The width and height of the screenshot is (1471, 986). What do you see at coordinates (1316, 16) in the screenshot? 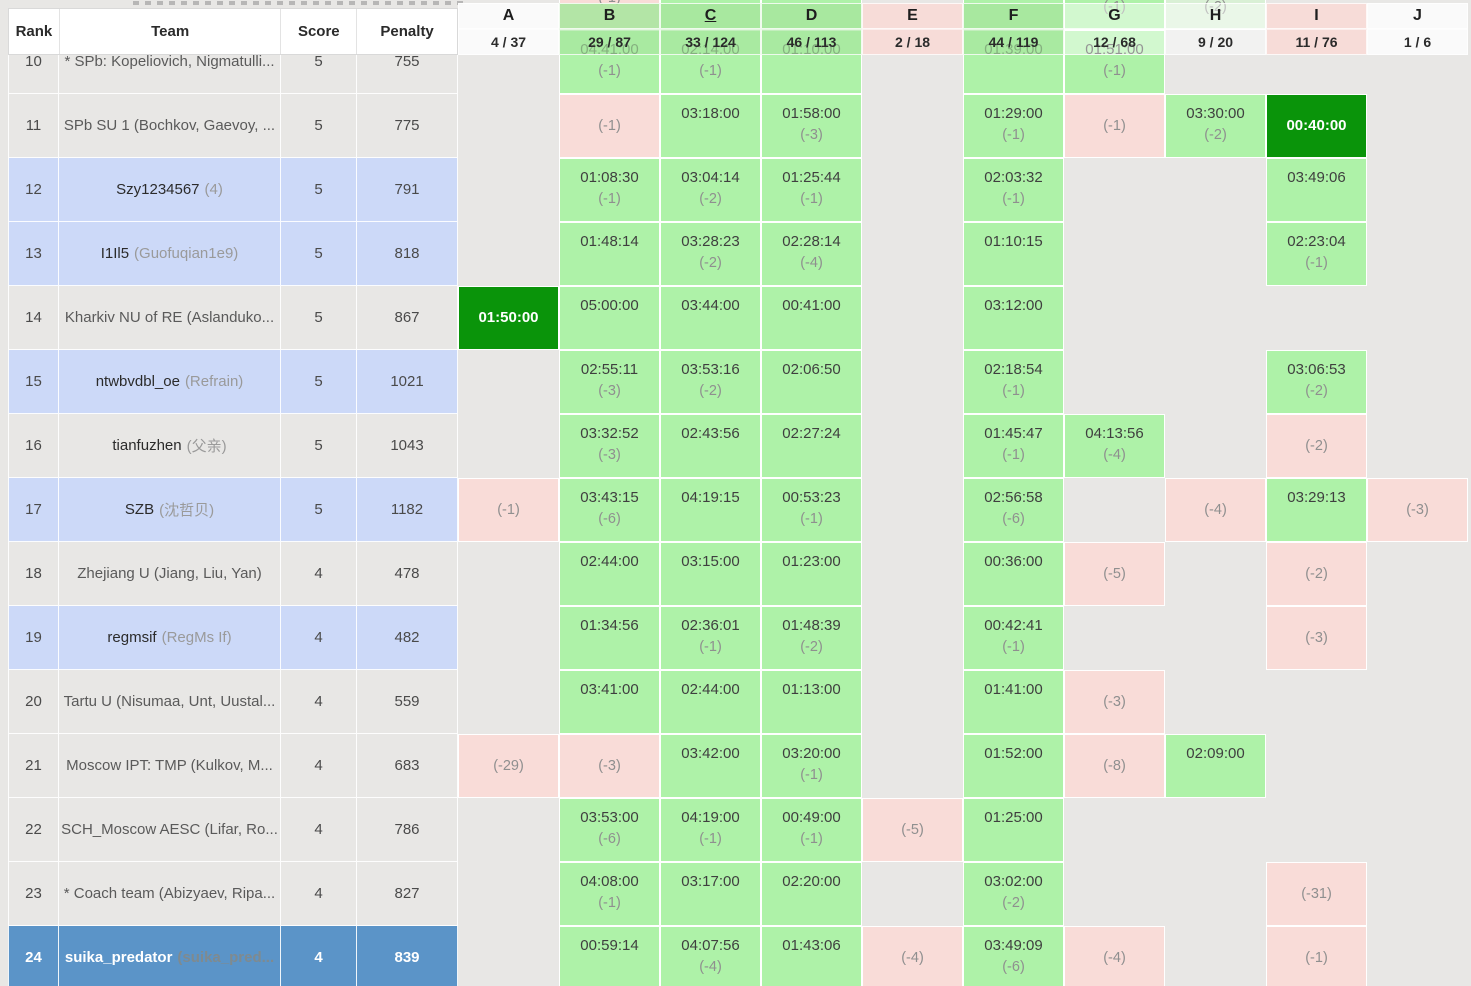
I see `problem-header-I: I` at bounding box center [1316, 16].